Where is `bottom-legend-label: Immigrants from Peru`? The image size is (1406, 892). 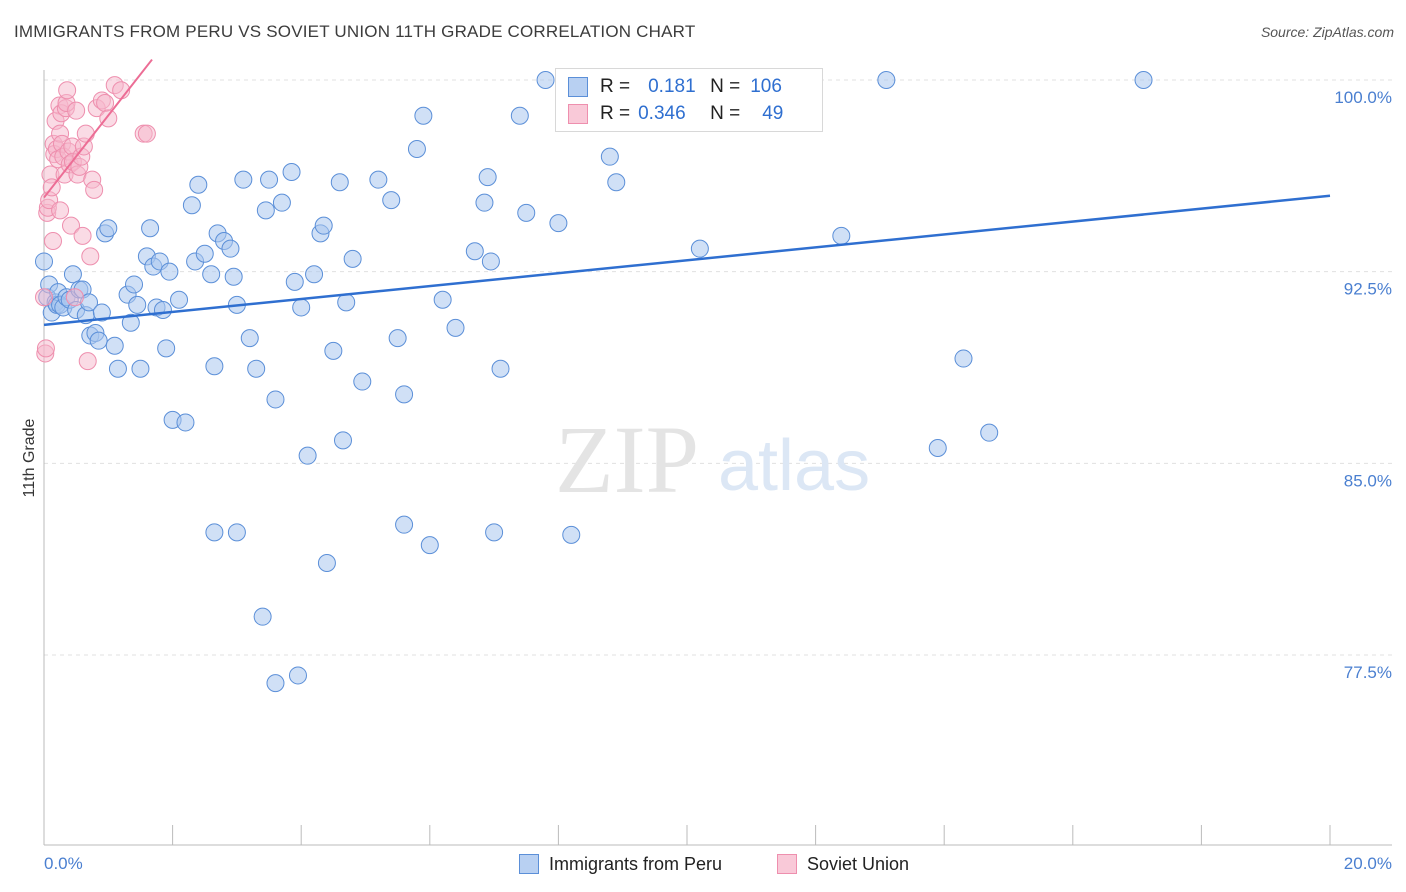 bottom-legend-label: Immigrants from Peru is located at coordinates (636, 863).